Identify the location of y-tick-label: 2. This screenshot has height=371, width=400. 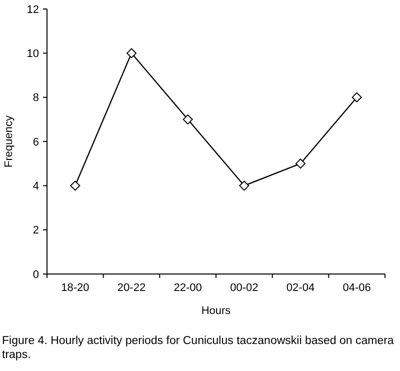
(35, 230).